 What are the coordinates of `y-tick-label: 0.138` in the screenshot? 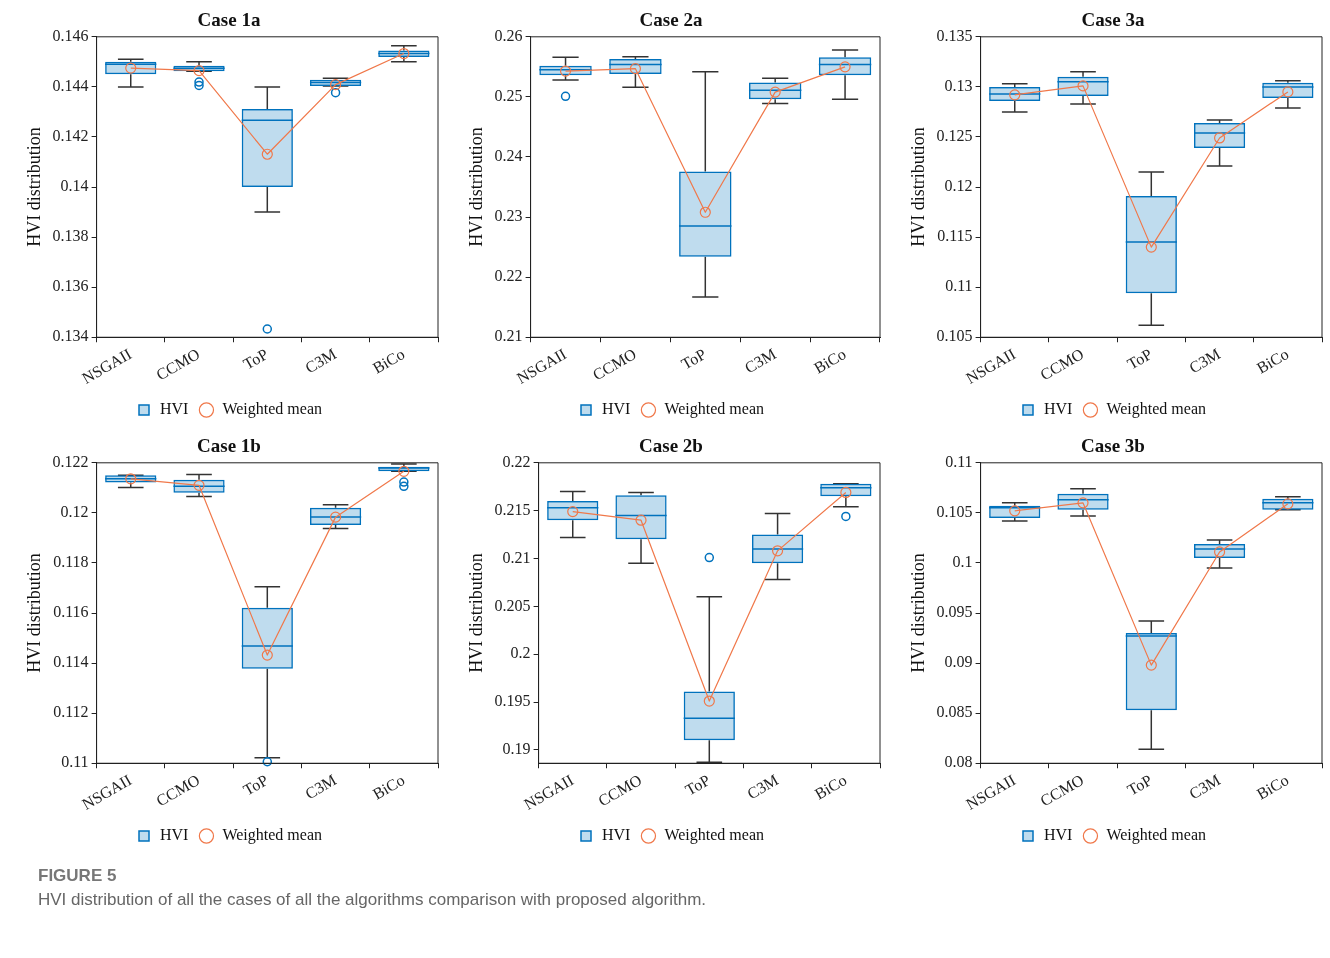 It's located at (70, 236).